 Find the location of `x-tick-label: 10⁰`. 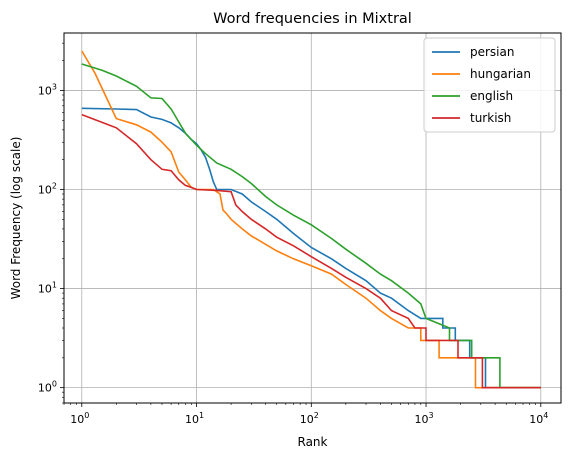

x-tick-label: 10⁰ is located at coordinates (79, 418).